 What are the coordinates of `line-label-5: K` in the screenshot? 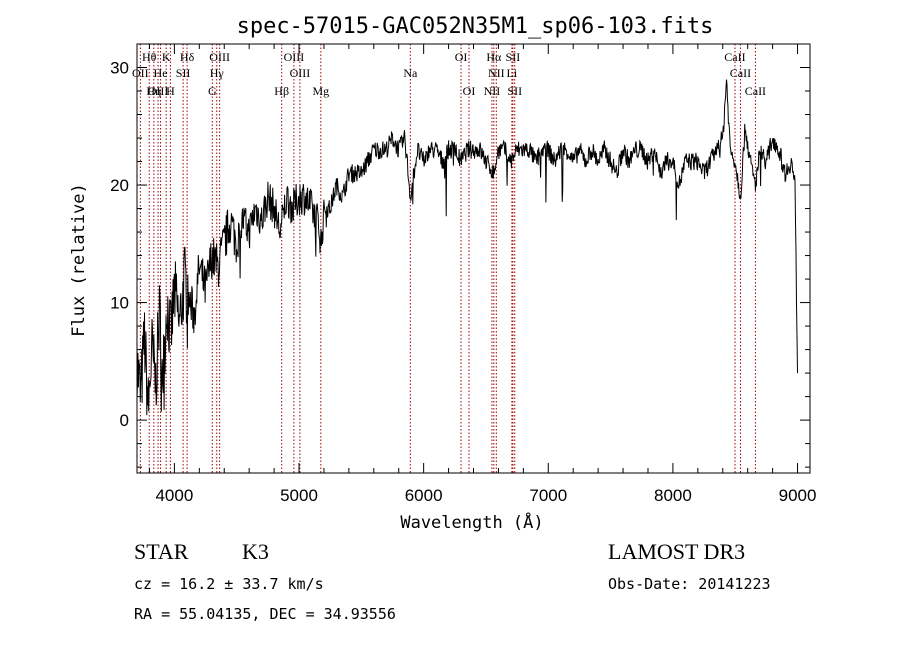 It's located at (166, 57).